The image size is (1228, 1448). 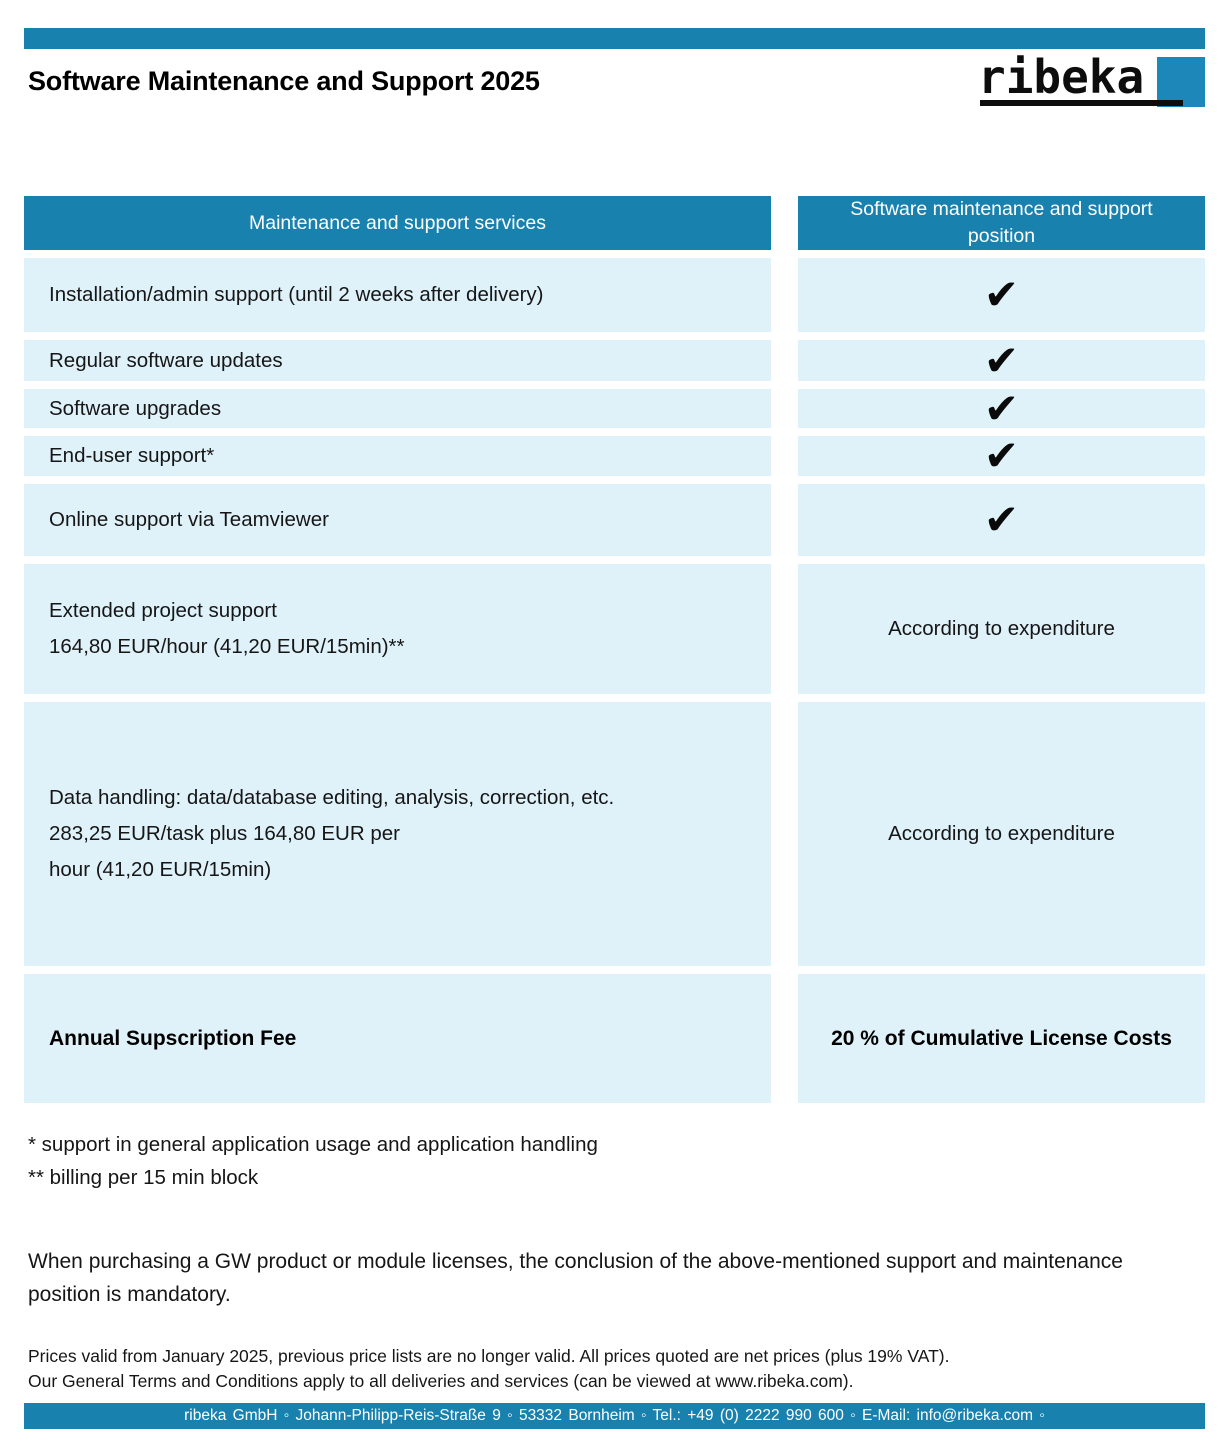 What do you see at coordinates (227, 646) in the screenshot?
I see `service-line: 164,80 EUR/hour (41,20 EUR/15min)**` at bounding box center [227, 646].